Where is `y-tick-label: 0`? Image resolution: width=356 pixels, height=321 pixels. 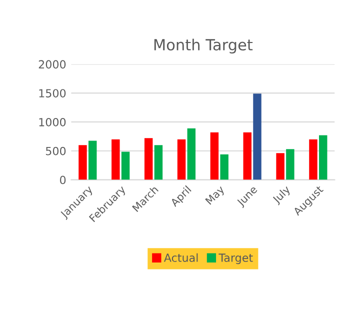
y-tick-label: 0 is located at coordinates (63, 180).